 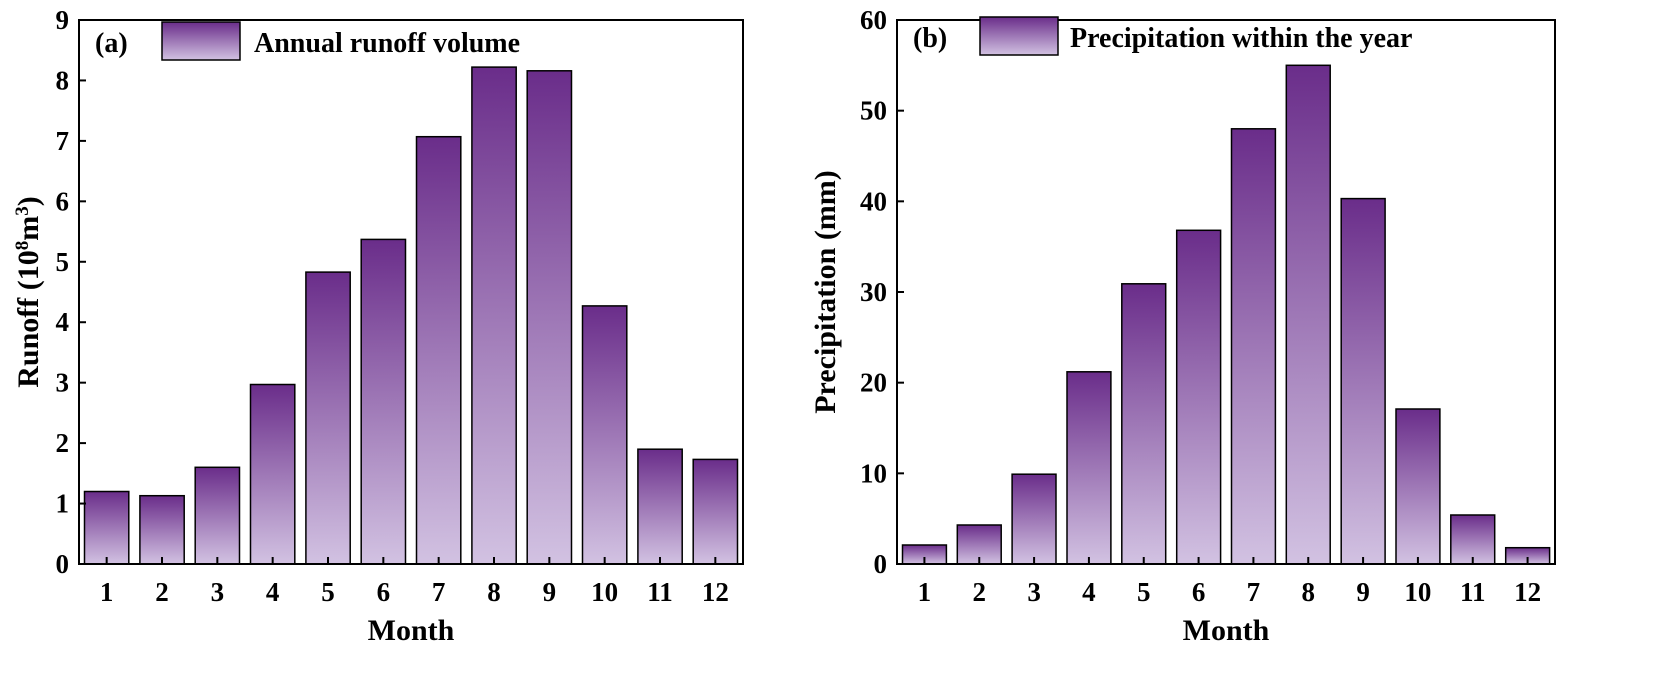 I want to click on precipitation-y-ticks: 0 10 20 30 40 50 60, so click(x=882, y=292).